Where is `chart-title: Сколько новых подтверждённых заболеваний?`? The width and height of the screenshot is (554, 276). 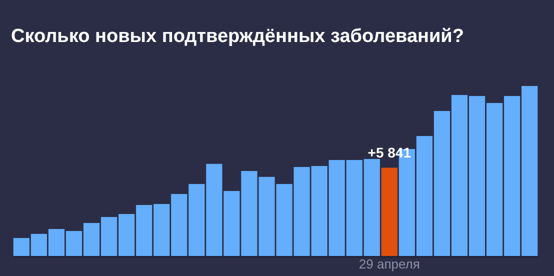
chart-title: Сколько новых подтверждённых заболеваний? is located at coordinates (237, 36).